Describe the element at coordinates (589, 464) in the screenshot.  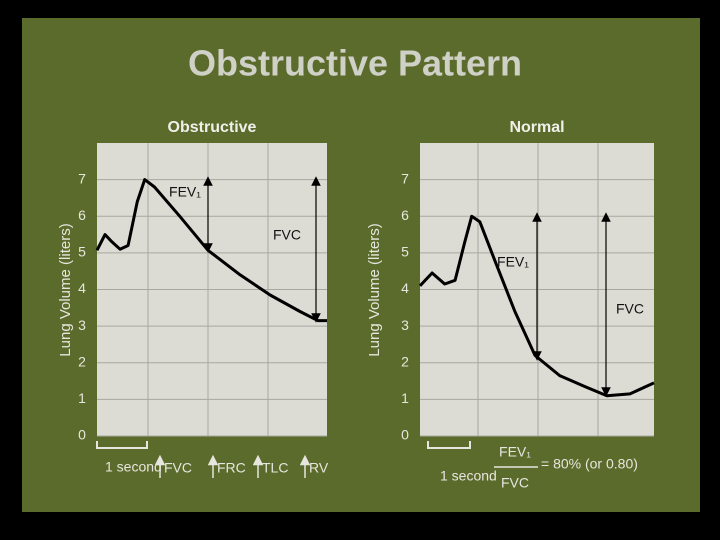
I see `ratio-result: = 80% (or 0.80)` at that location.